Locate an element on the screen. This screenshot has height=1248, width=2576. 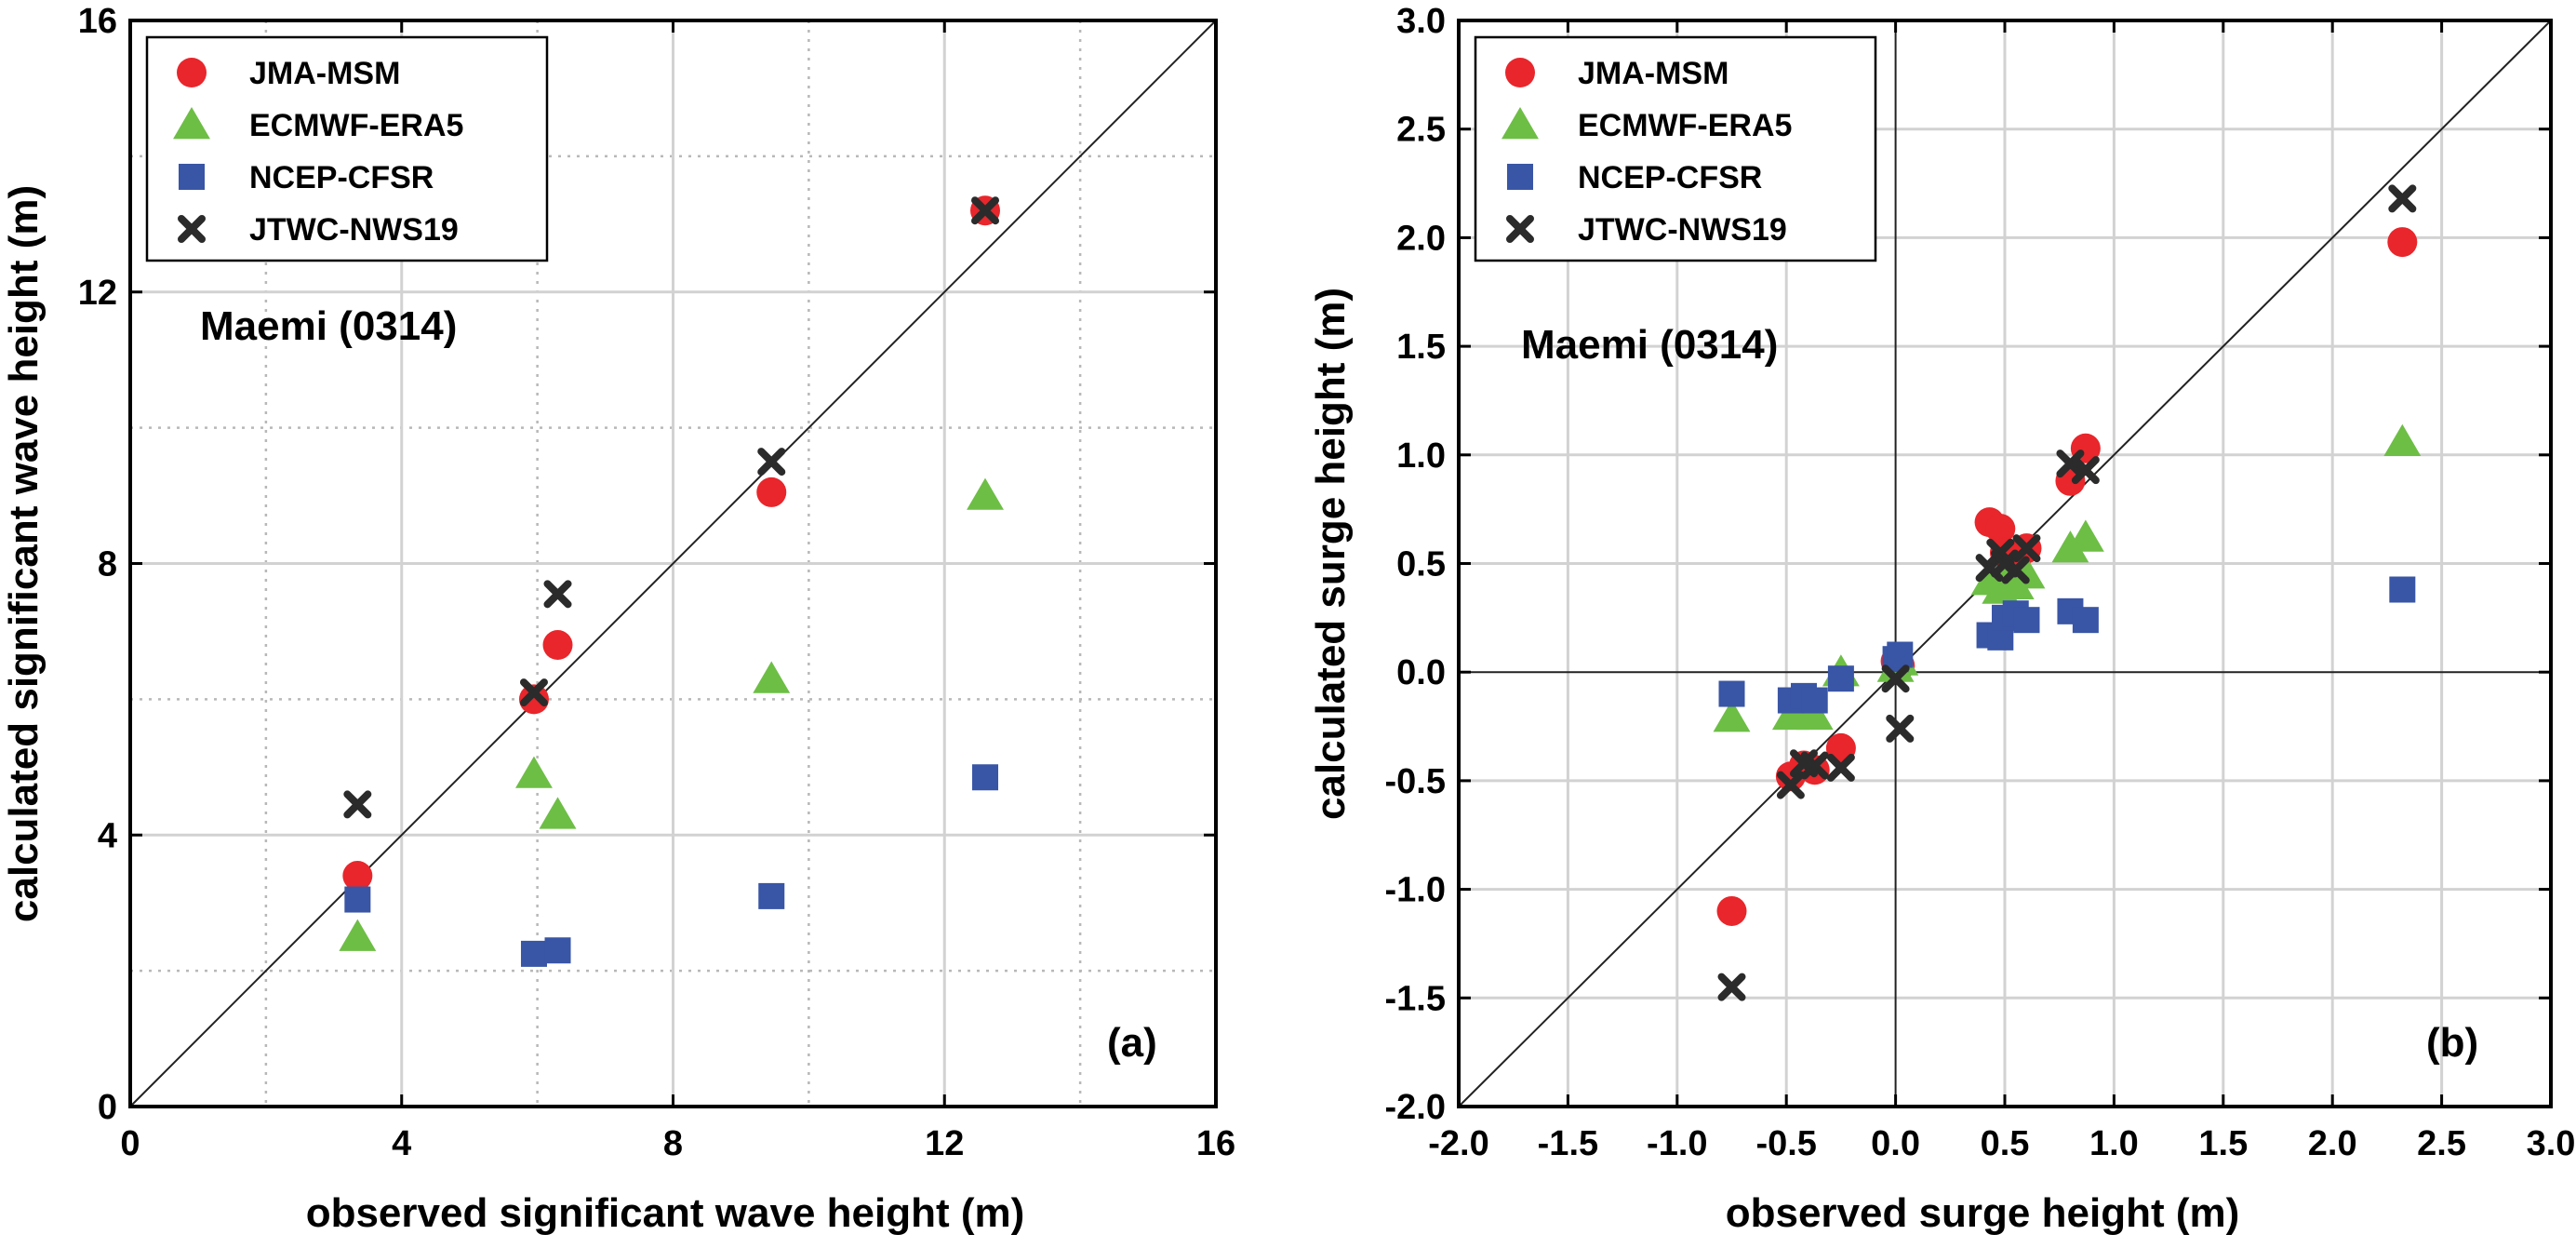
legend-triangle-marker is located at coordinates (191, 123).